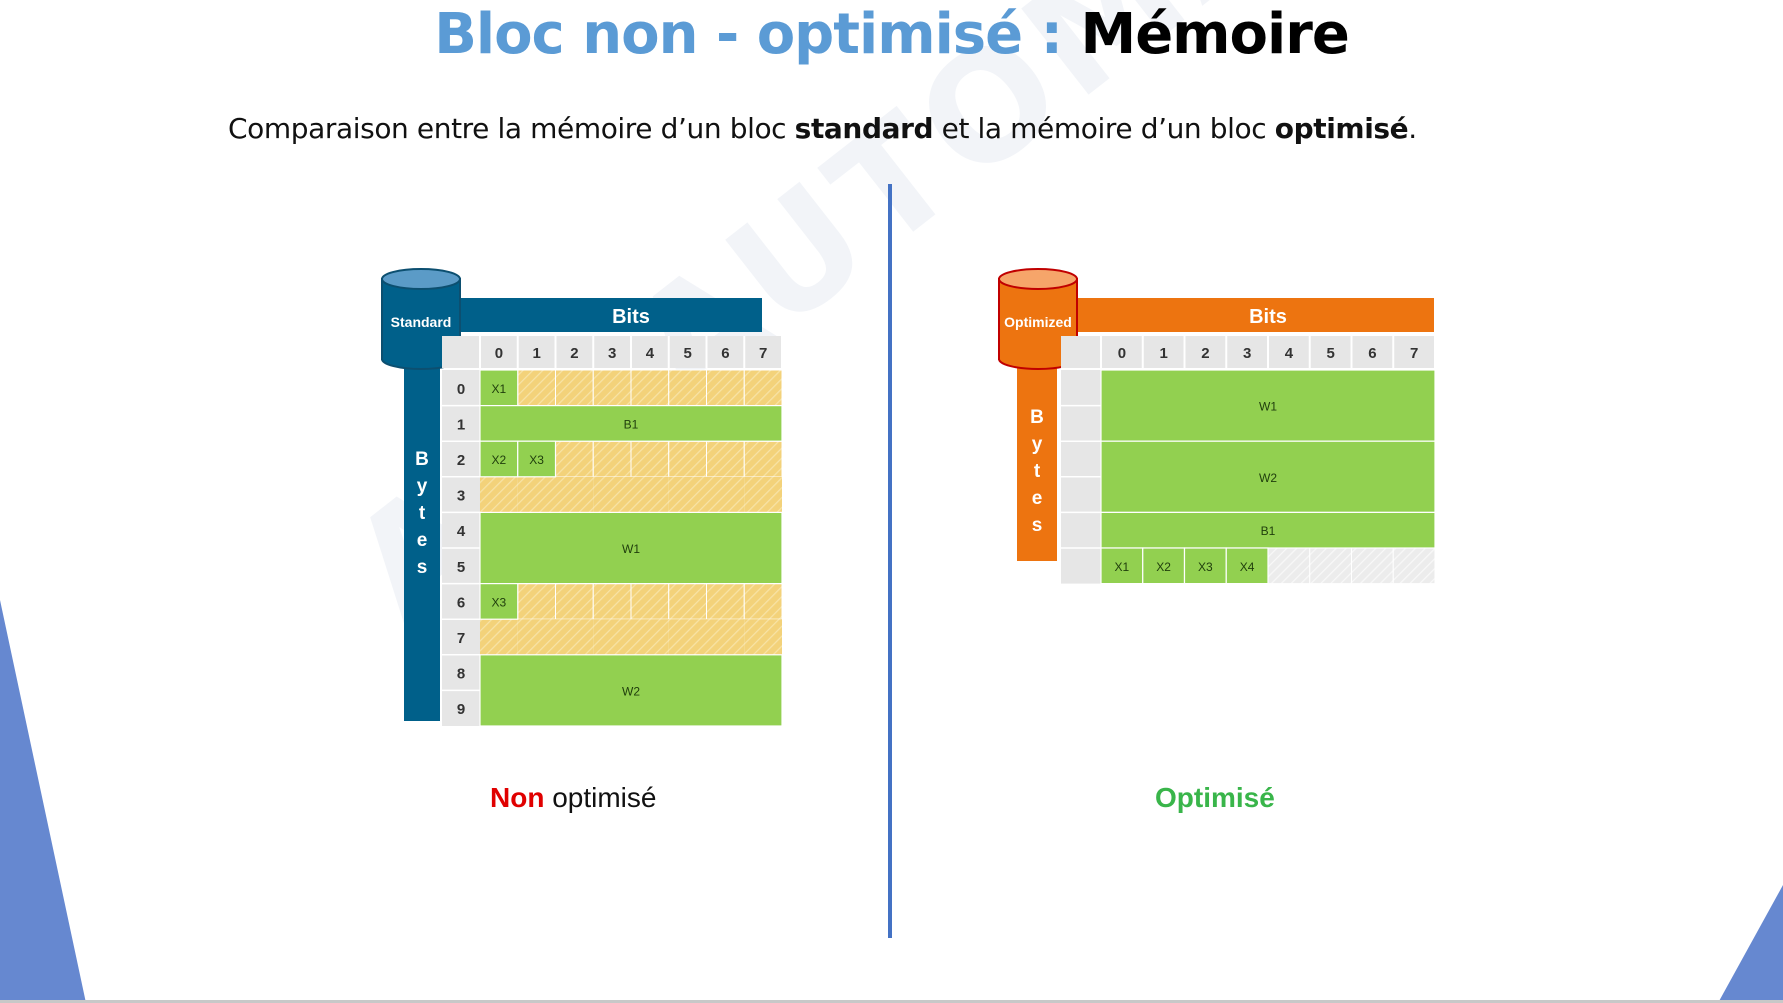  Describe the element at coordinates (517, 797) in the screenshot. I see `caption-non-word: Non` at that location.